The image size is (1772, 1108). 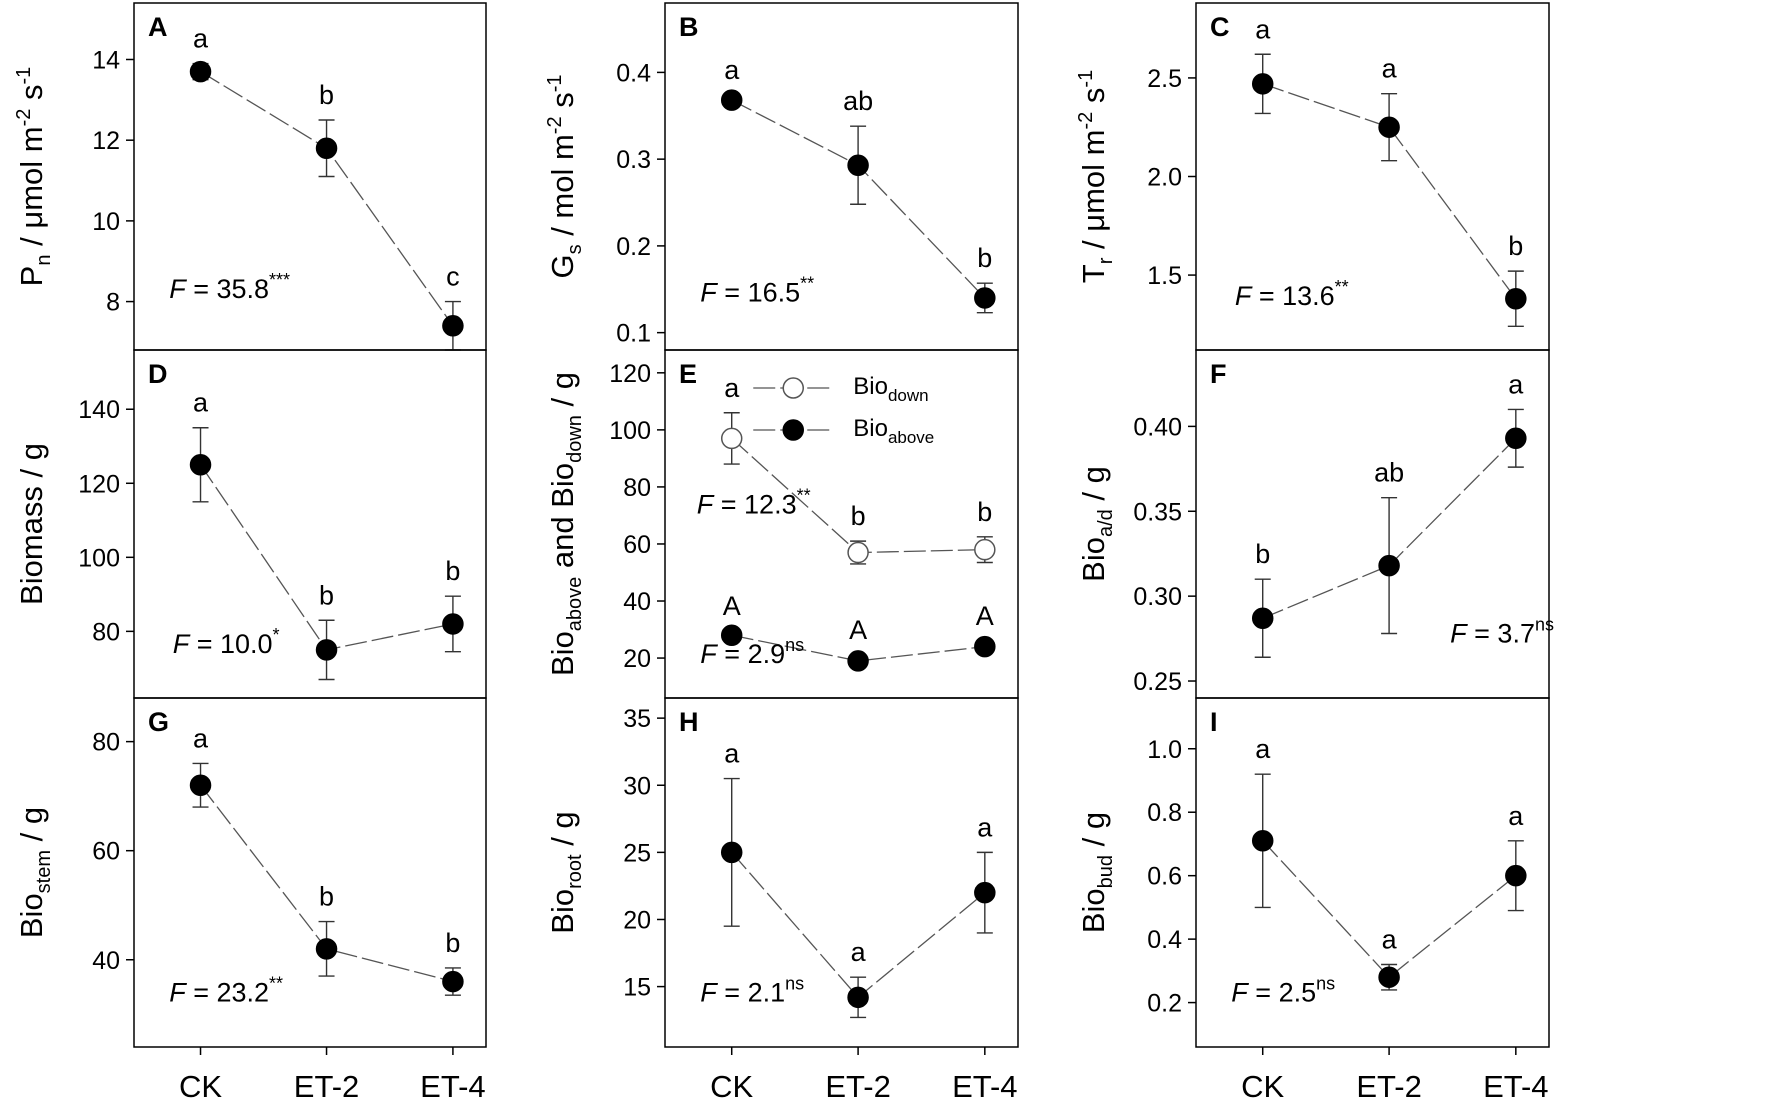 I want to click on panel-c: C 1.5 2.0 2.5 Tr / μmol m-2 s-1 a a b F = 13.6**, so click(x=1312, y=176).